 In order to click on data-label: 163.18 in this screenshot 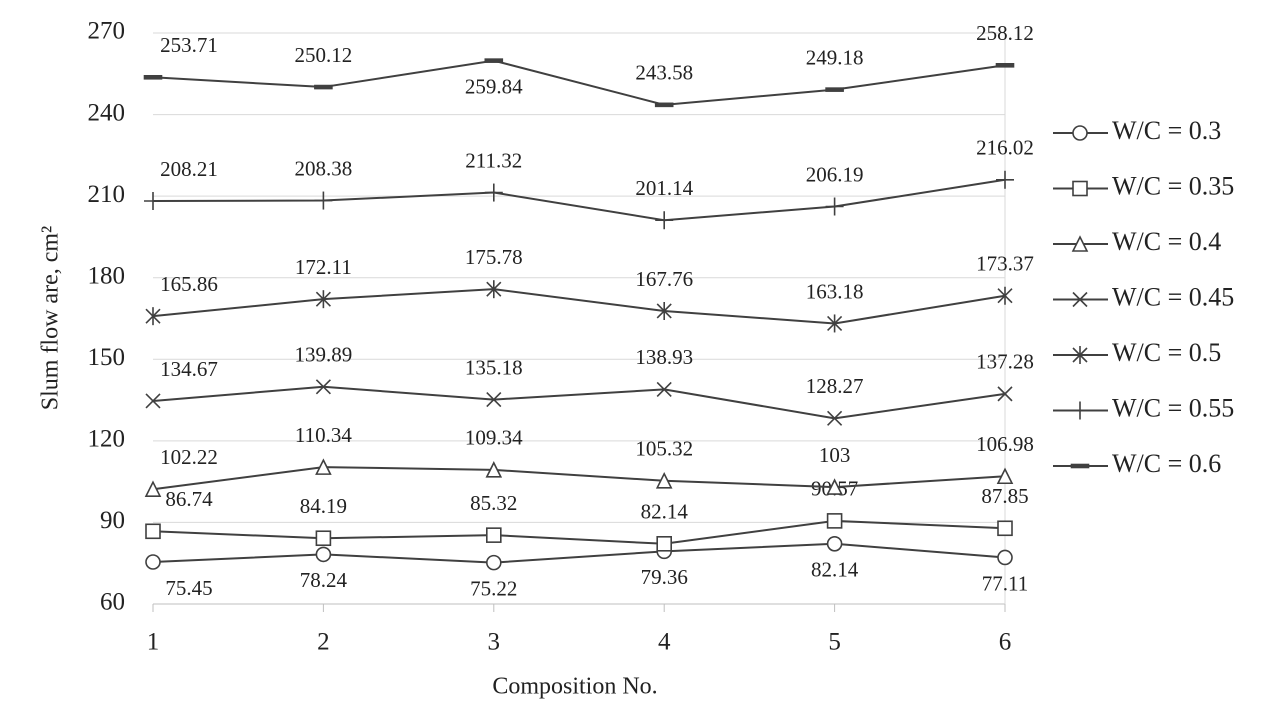, I will do `click(835, 291)`.